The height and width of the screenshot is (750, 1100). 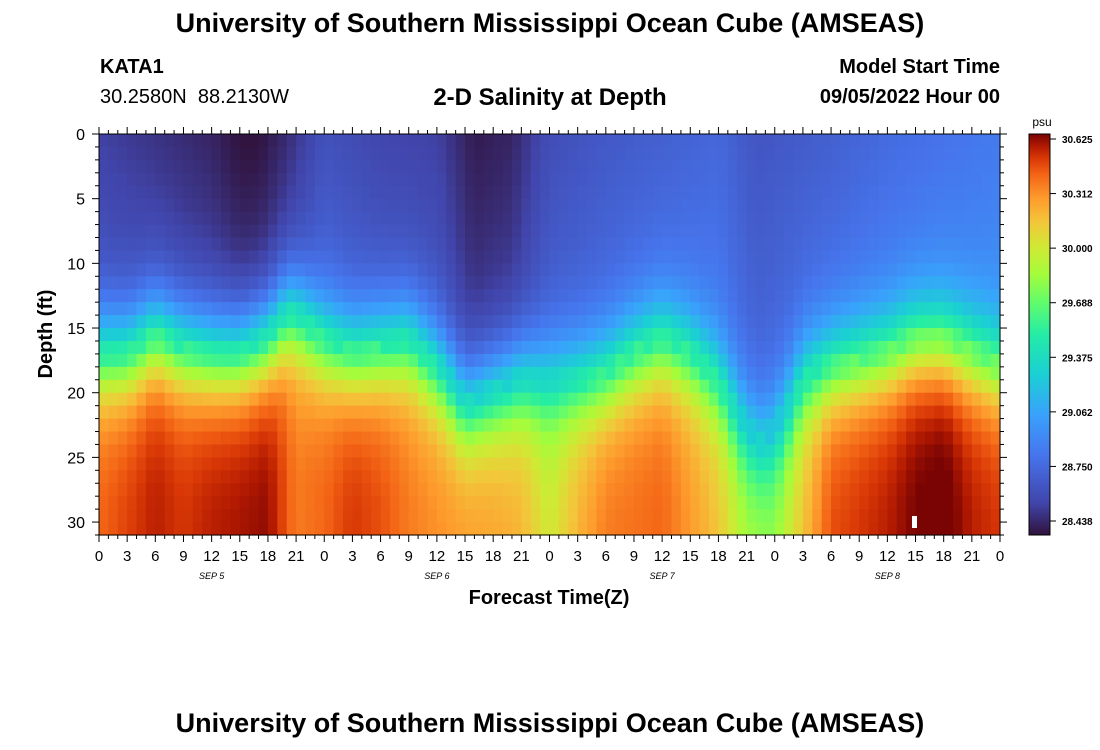 I want to click on model-start-label: Model Start Time, so click(x=919, y=67).